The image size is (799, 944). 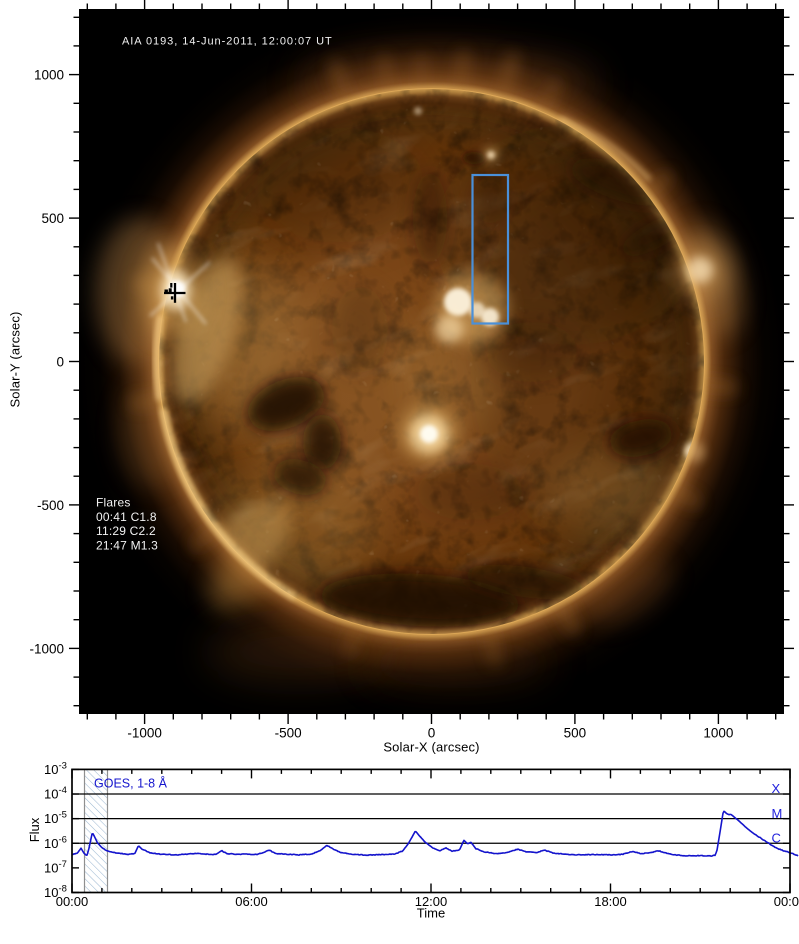 What do you see at coordinates (113, 503) in the screenshot?
I see `svg-text: Flares` at bounding box center [113, 503].